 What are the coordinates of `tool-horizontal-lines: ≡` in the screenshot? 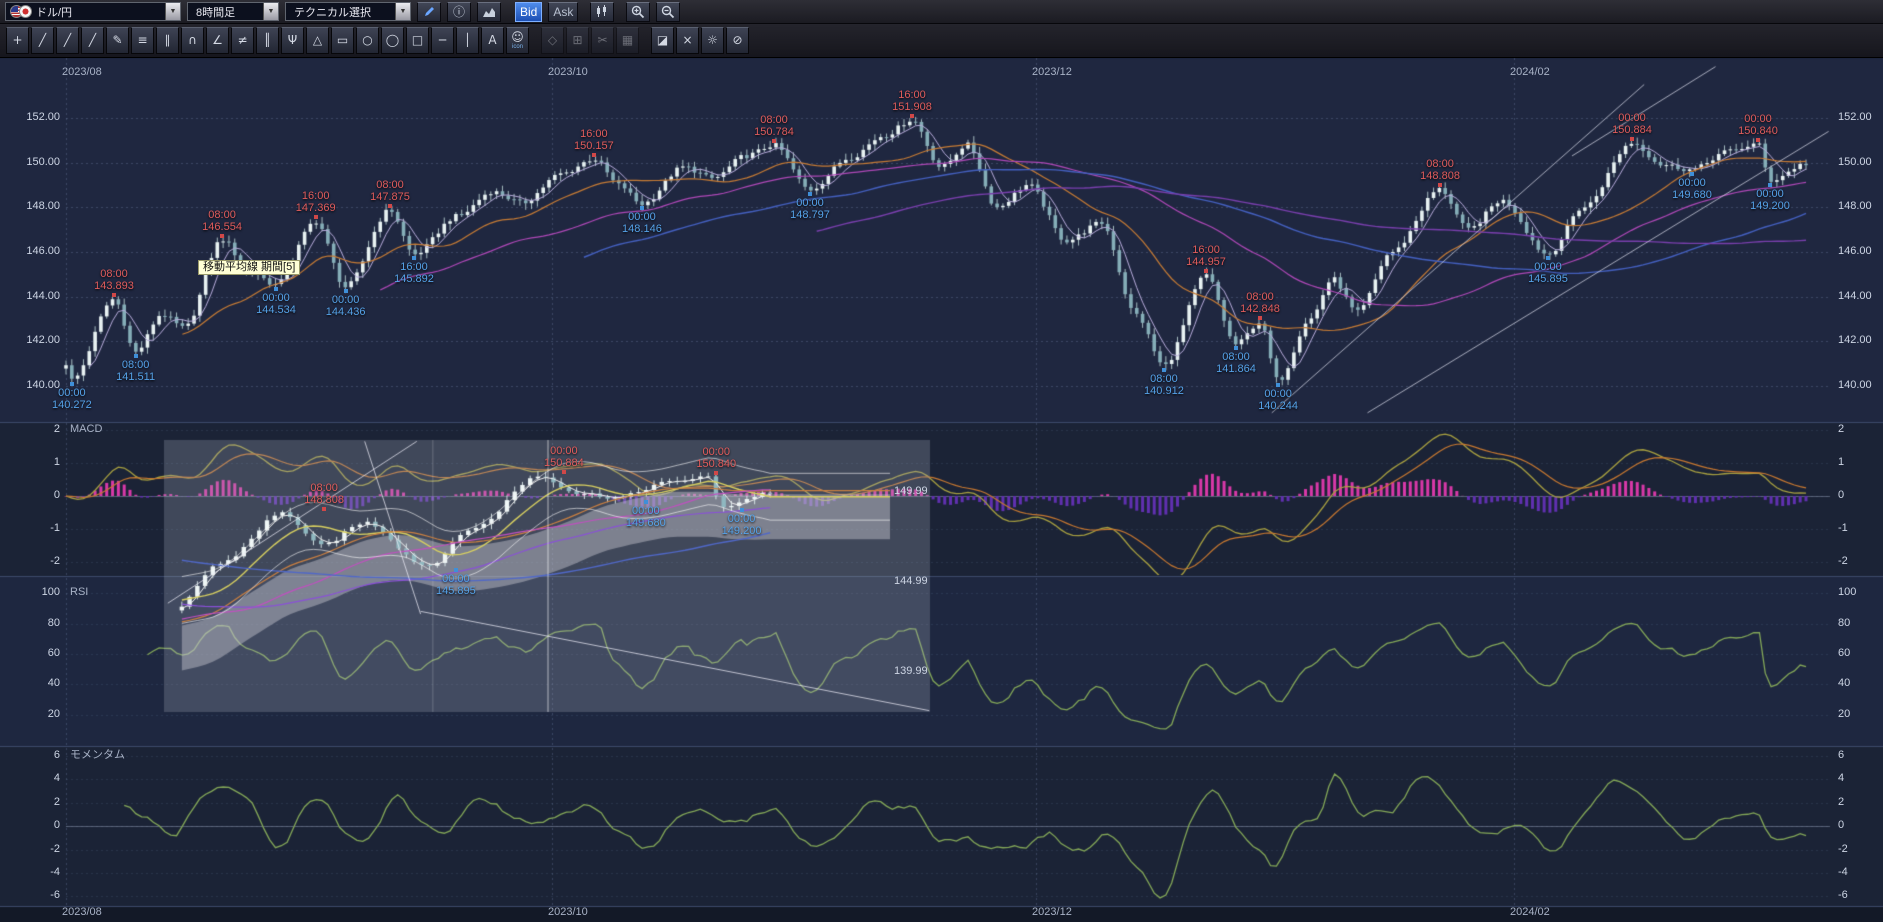 It's located at (142, 40).